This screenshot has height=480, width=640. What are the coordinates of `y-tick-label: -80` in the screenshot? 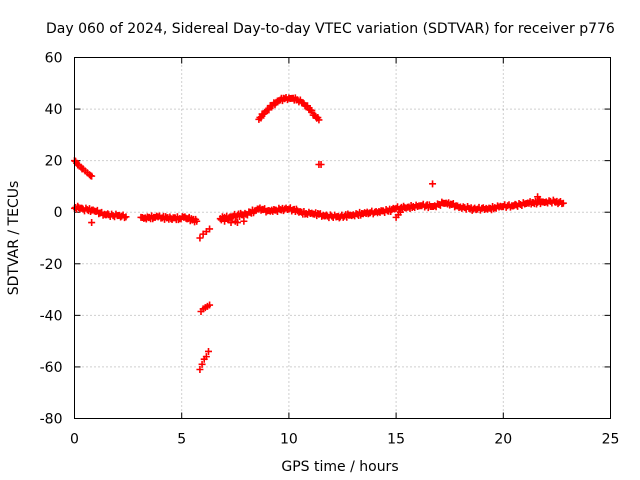 It's located at (51, 420).